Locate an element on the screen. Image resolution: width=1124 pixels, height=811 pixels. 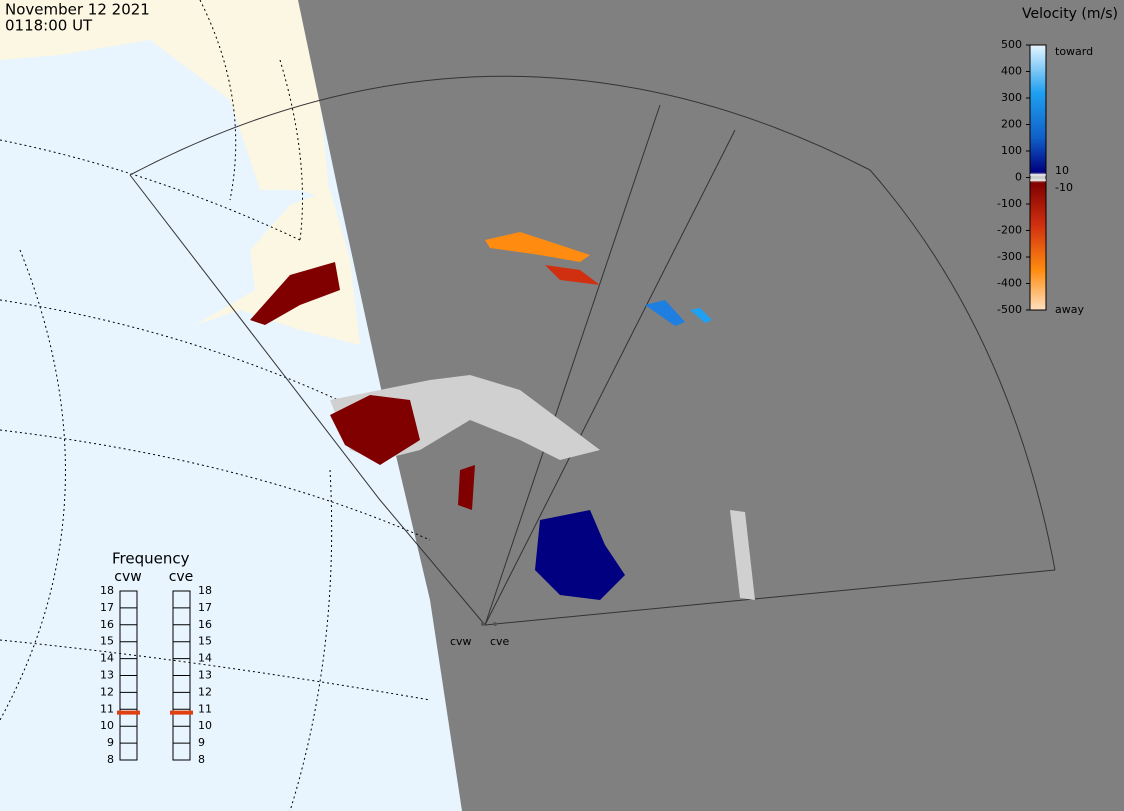
radar-name: cve is located at coordinates (181, 577).